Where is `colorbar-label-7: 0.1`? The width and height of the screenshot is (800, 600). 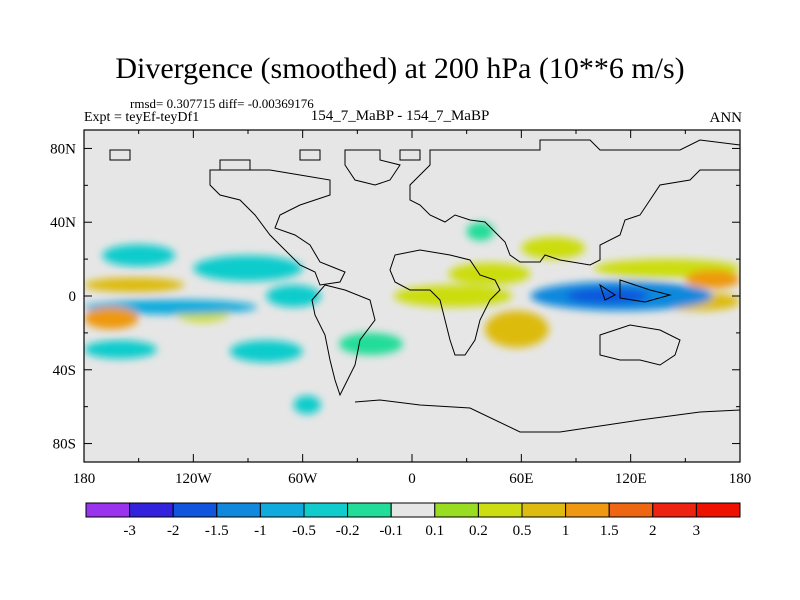 colorbar-label-7: 0.1 is located at coordinates (434, 531).